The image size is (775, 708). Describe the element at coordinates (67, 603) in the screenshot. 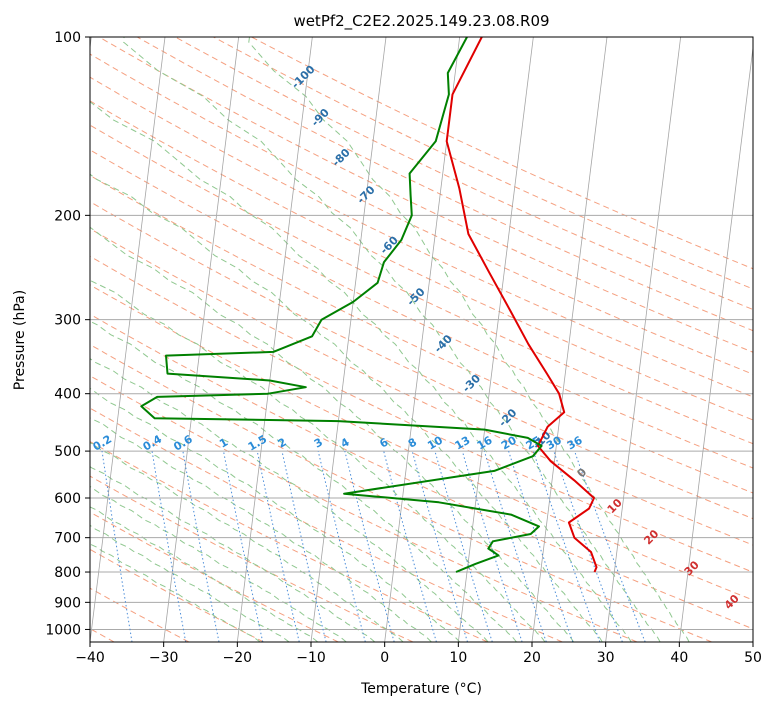

I see `y-tick-label: 900` at that location.